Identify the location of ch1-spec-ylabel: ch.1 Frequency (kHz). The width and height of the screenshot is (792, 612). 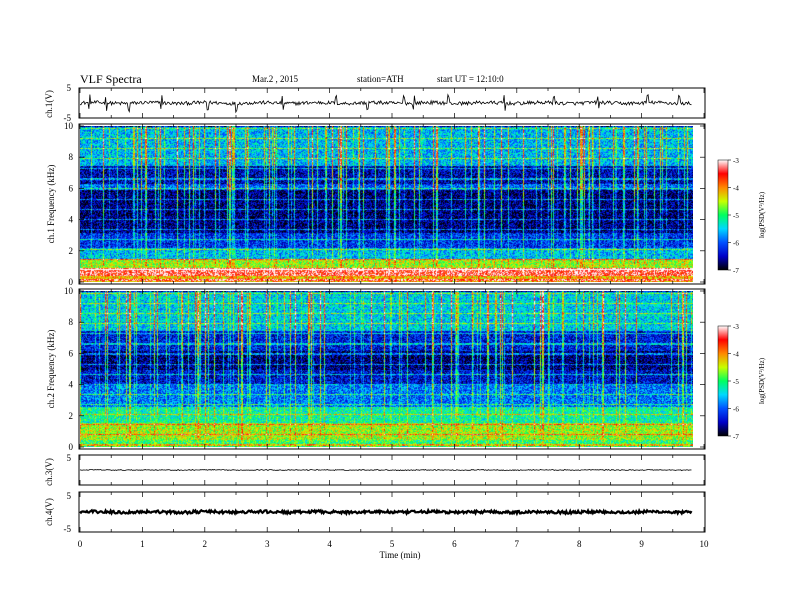
(51, 204).